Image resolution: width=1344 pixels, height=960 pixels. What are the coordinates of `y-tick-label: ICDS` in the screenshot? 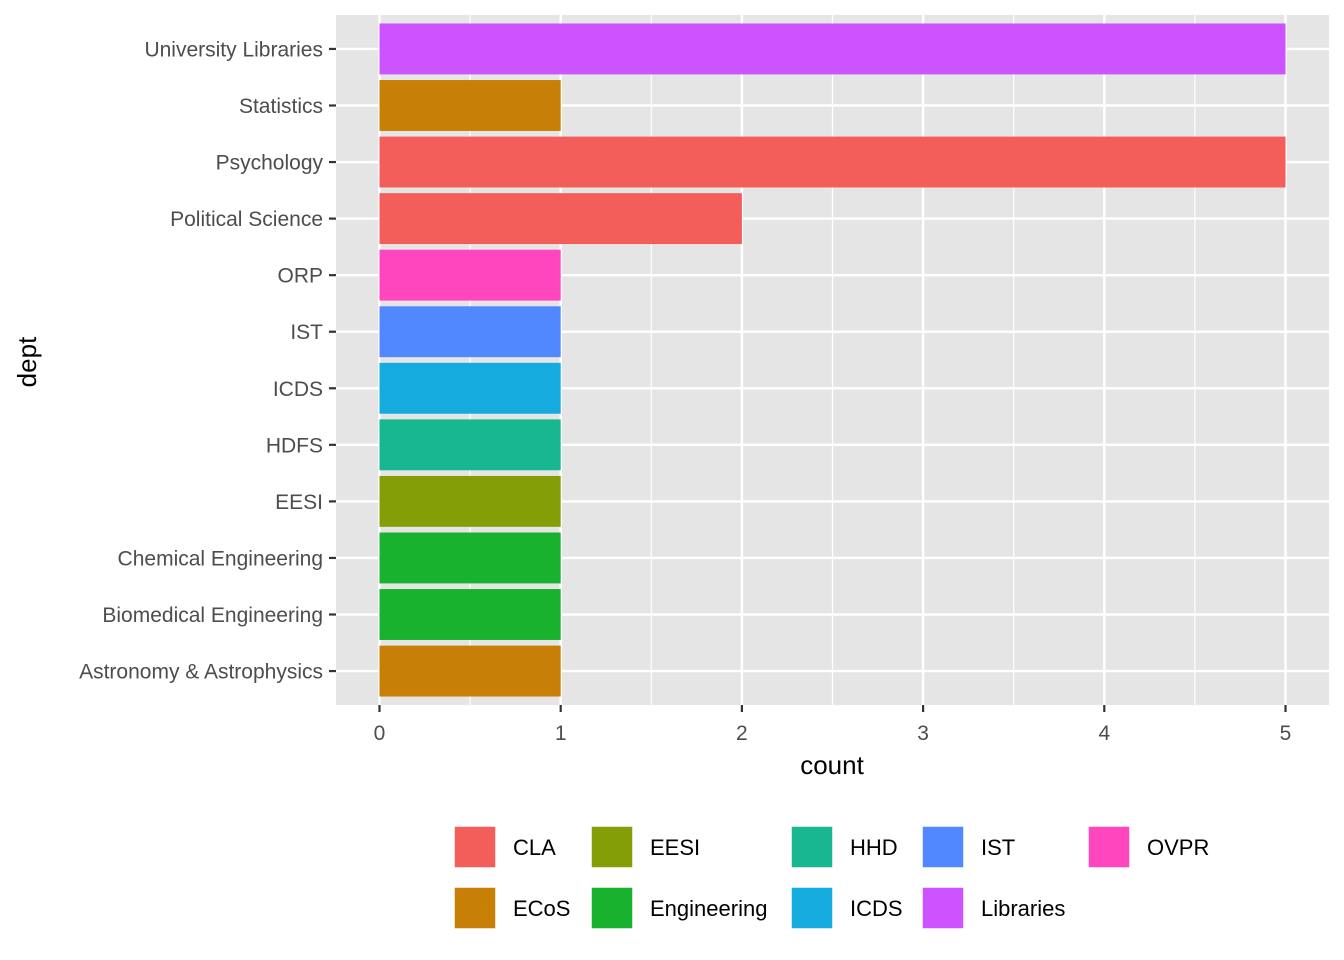 It's located at (298, 389).